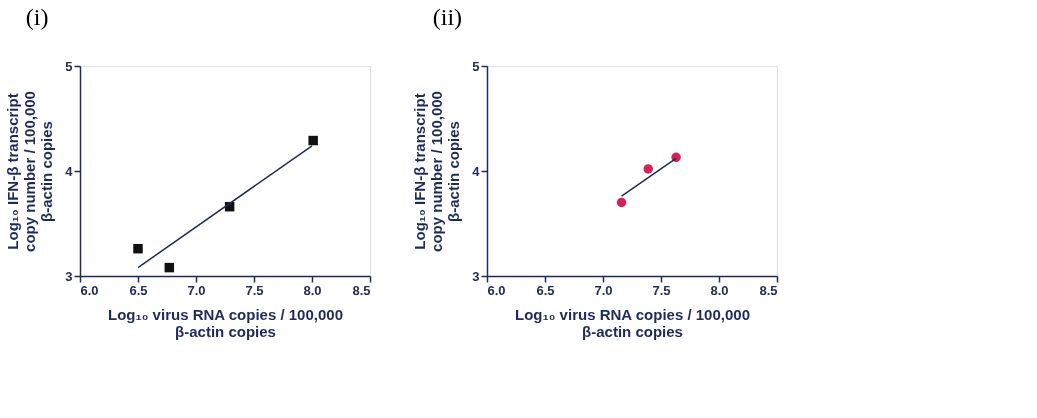 This screenshot has width=1037, height=418. I want to click on chart-title: (ii), so click(447, 17).